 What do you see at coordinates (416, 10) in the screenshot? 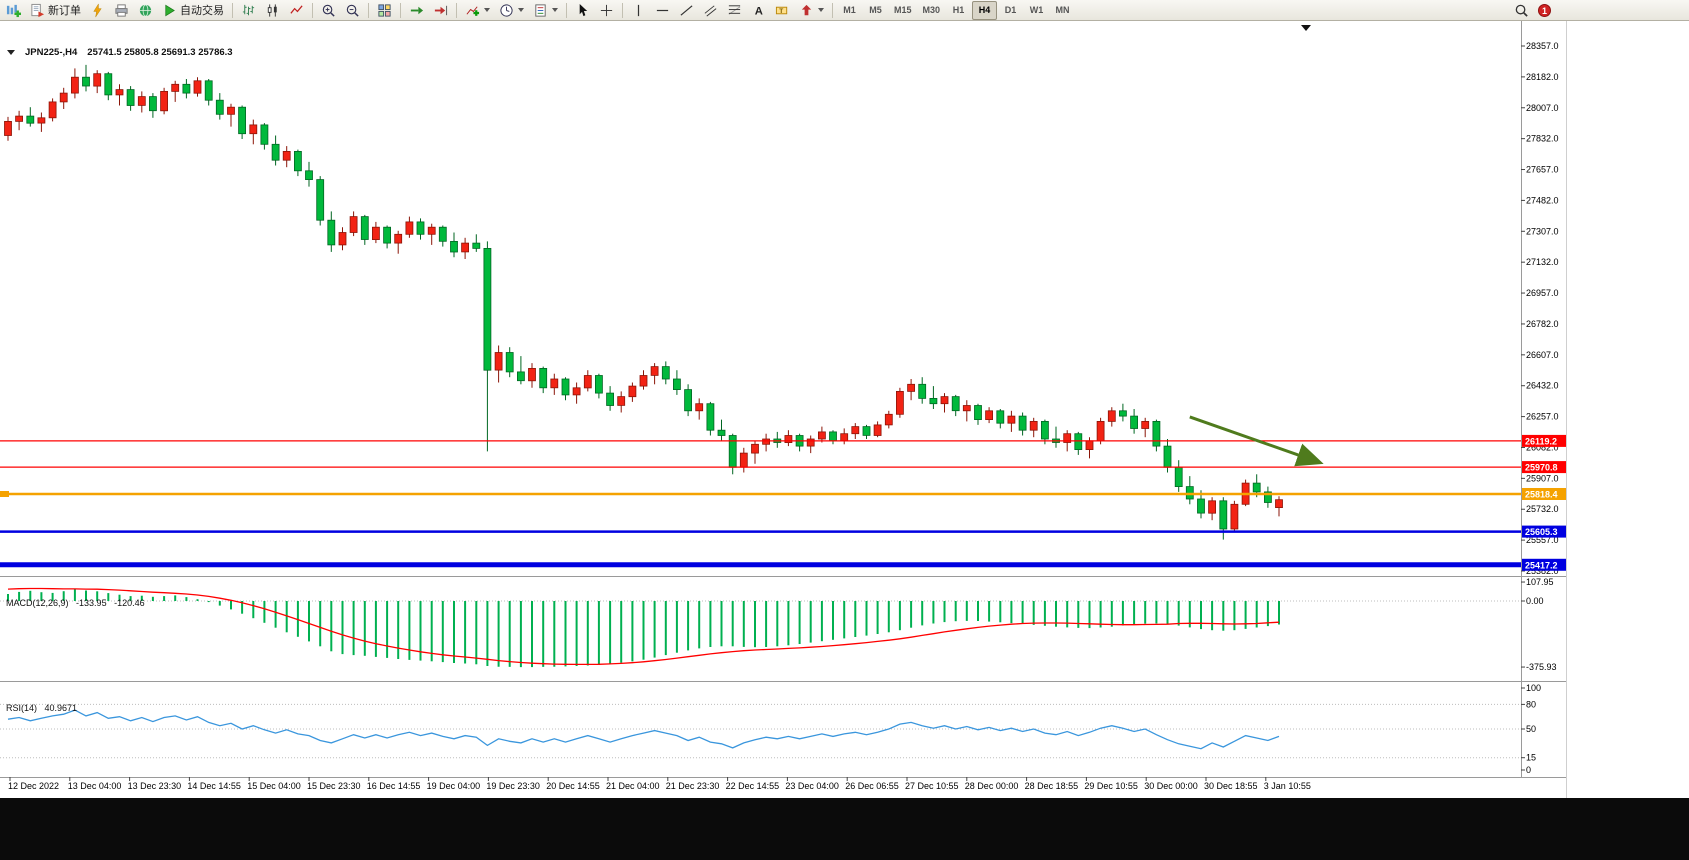
I see `auto-scroll-button` at bounding box center [416, 10].